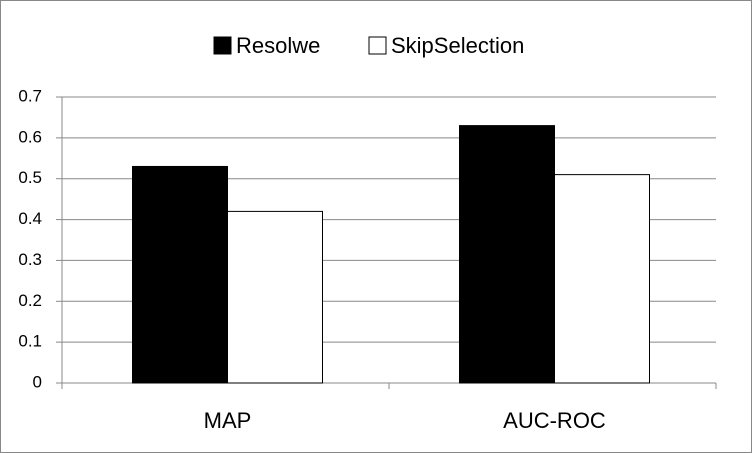 The image size is (752, 453). What do you see at coordinates (30, 218) in the screenshot?
I see `y-tick-label: 0.4` at bounding box center [30, 218].